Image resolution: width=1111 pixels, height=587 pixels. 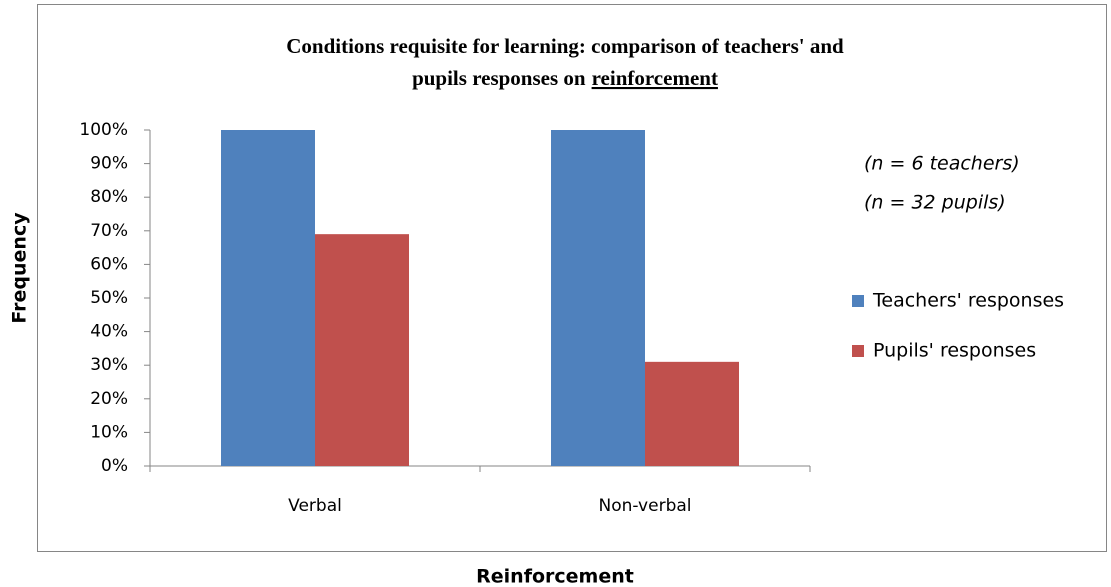 What do you see at coordinates (942, 164) in the screenshot?
I see `annotation: (n = 6 teachers)` at bounding box center [942, 164].